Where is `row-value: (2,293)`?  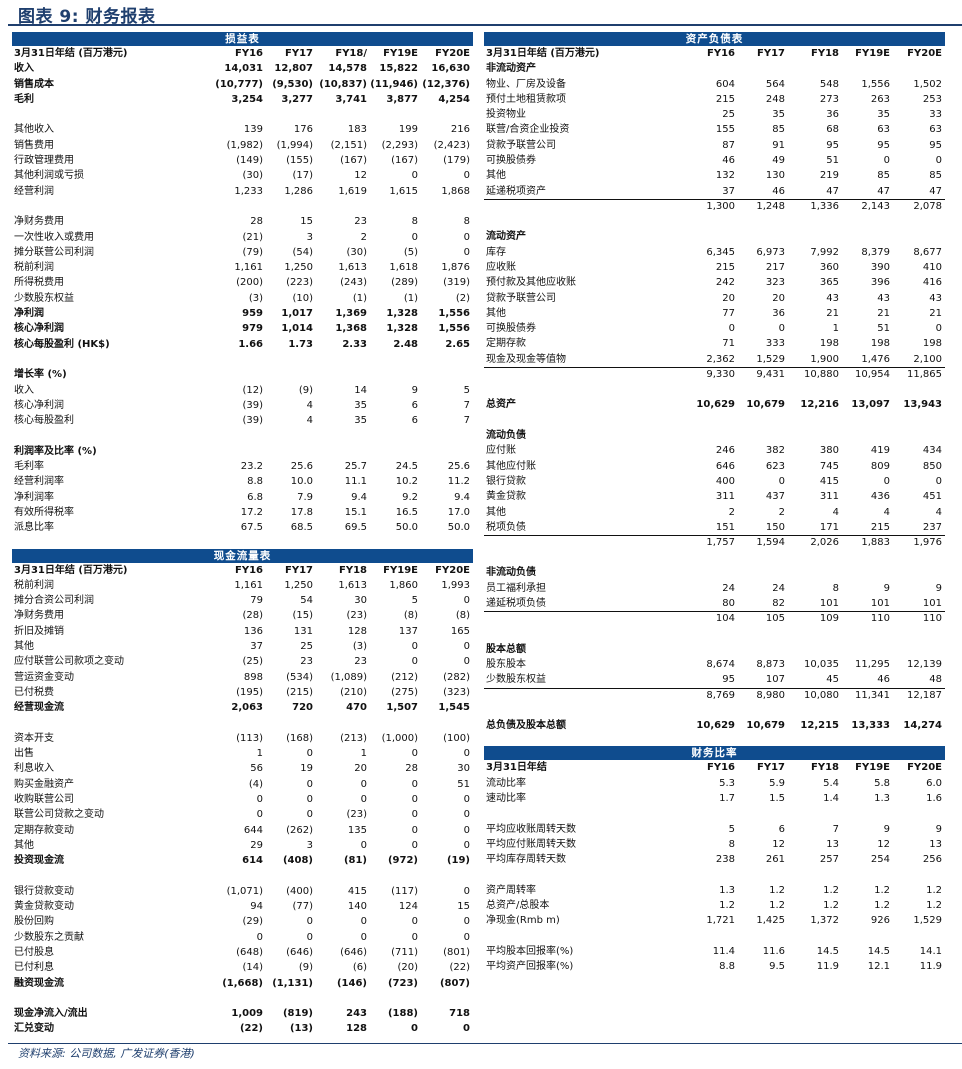 row-value: (2,293) is located at coordinates (399, 145).